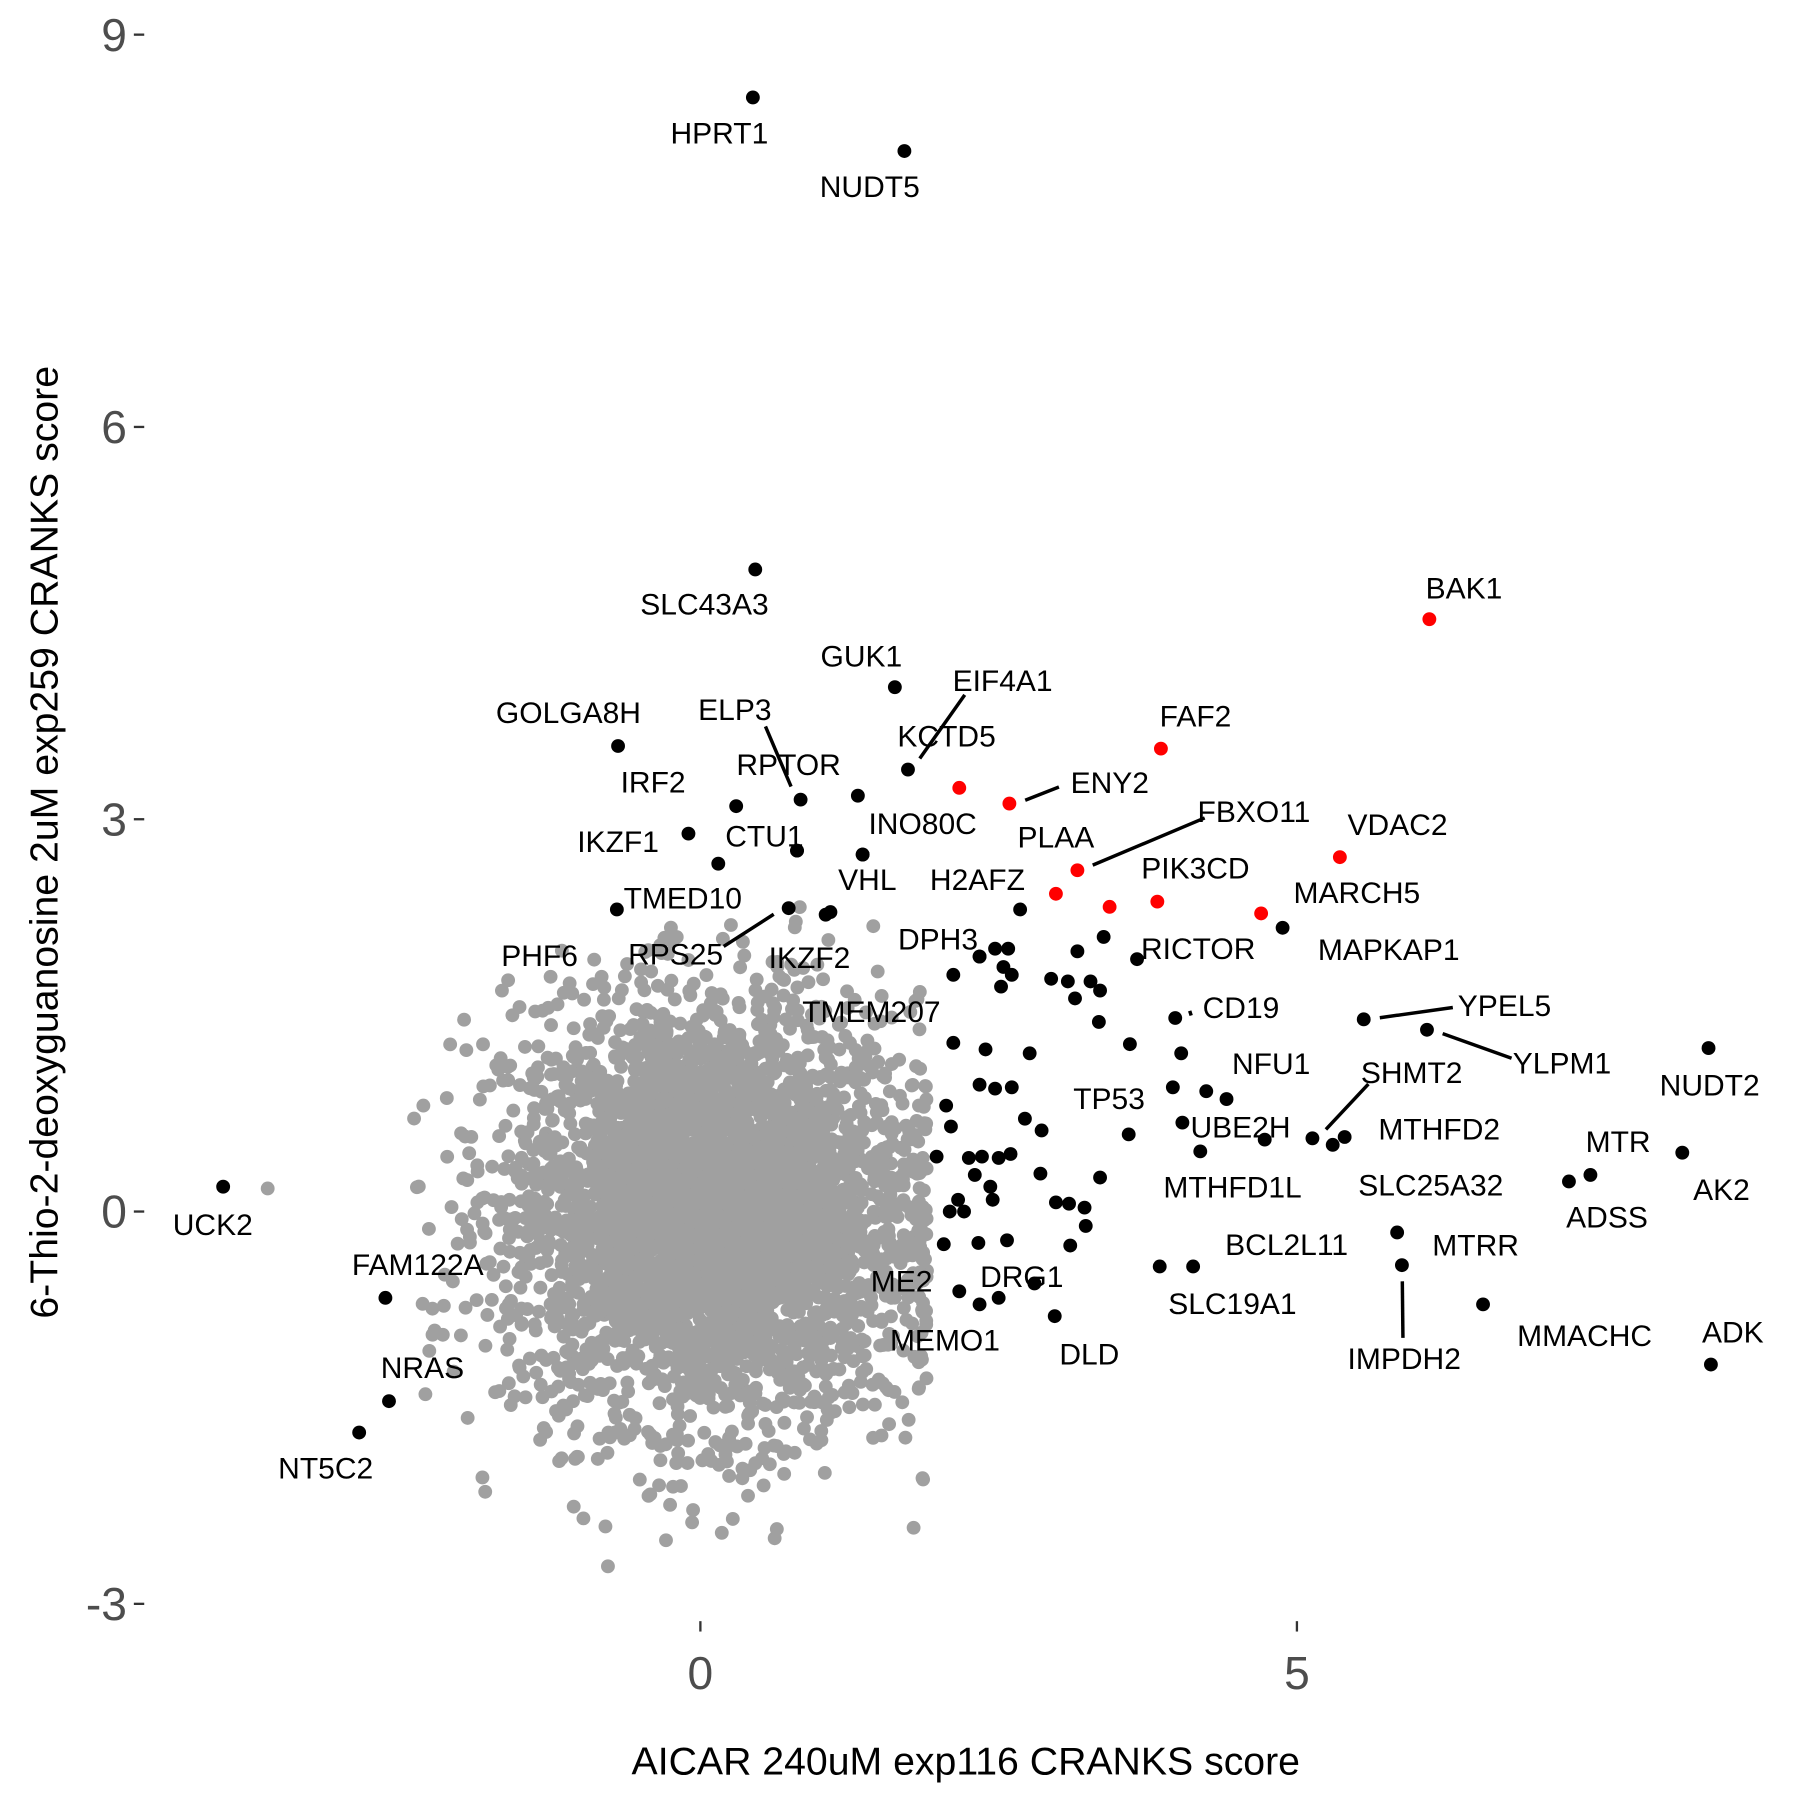 The image size is (1800, 1800). Describe the element at coordinates (1254, 812) in the screenshot. I see `point-label: FBXO11` at that location.